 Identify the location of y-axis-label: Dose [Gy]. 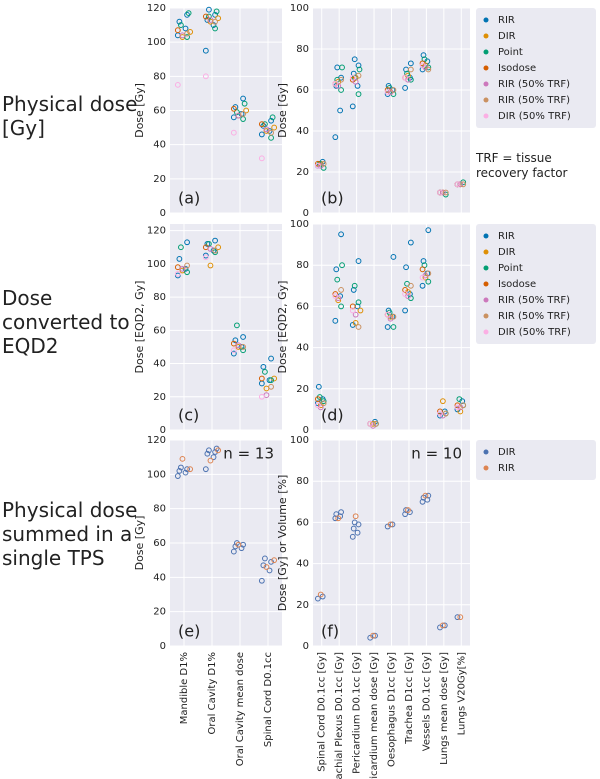
(282, 110).